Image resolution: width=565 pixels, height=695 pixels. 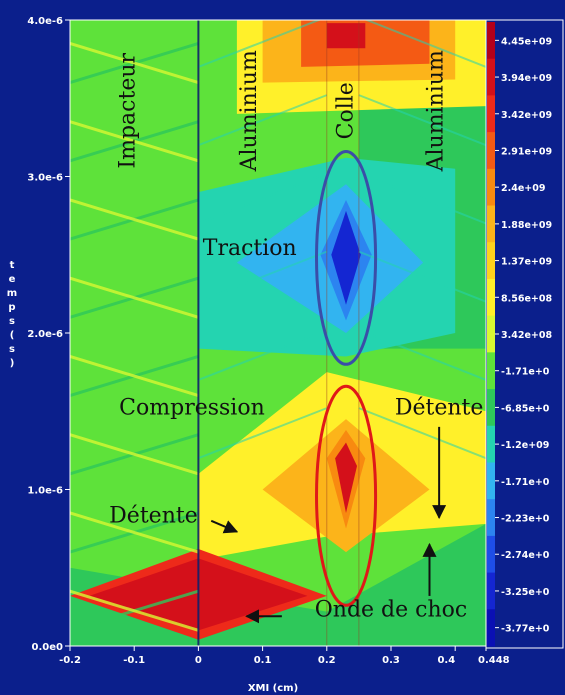 I want to click on y-axis-label-letter: p, so click(x=11, y=307).